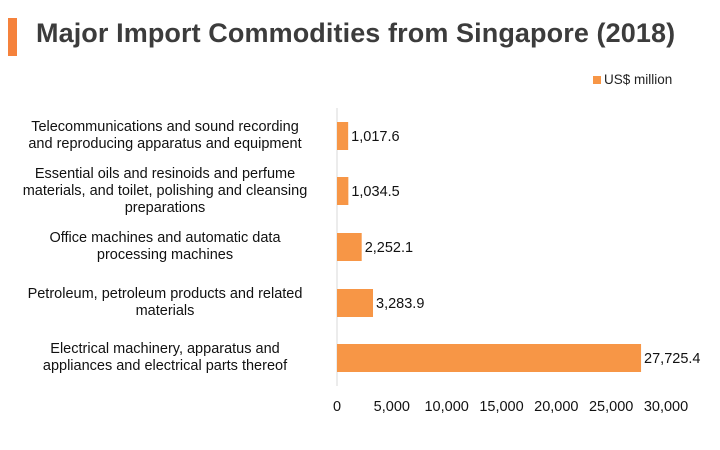  Describe the element at coordinates (392, 407) in the screenshot. I see `x-tick-label: 5,000` at that location.